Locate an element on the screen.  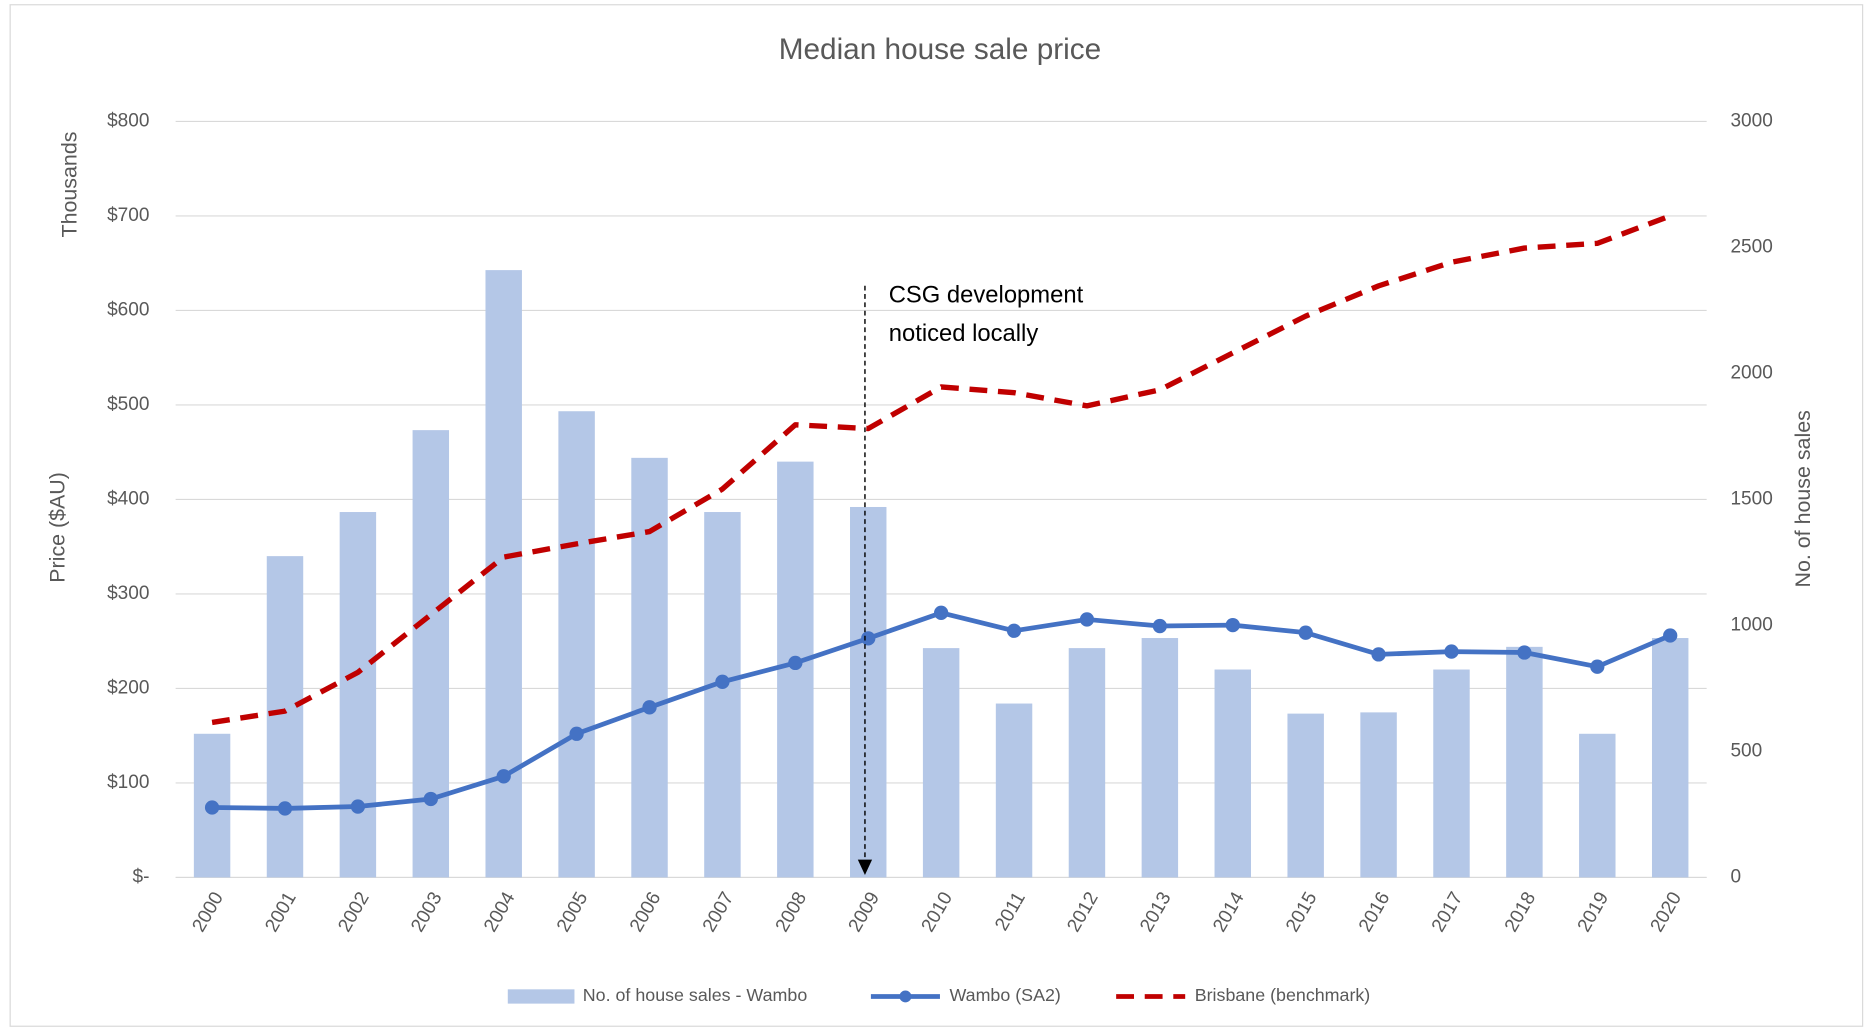
y2-tick-label: 2500 is located at coordinates (1751, 246).